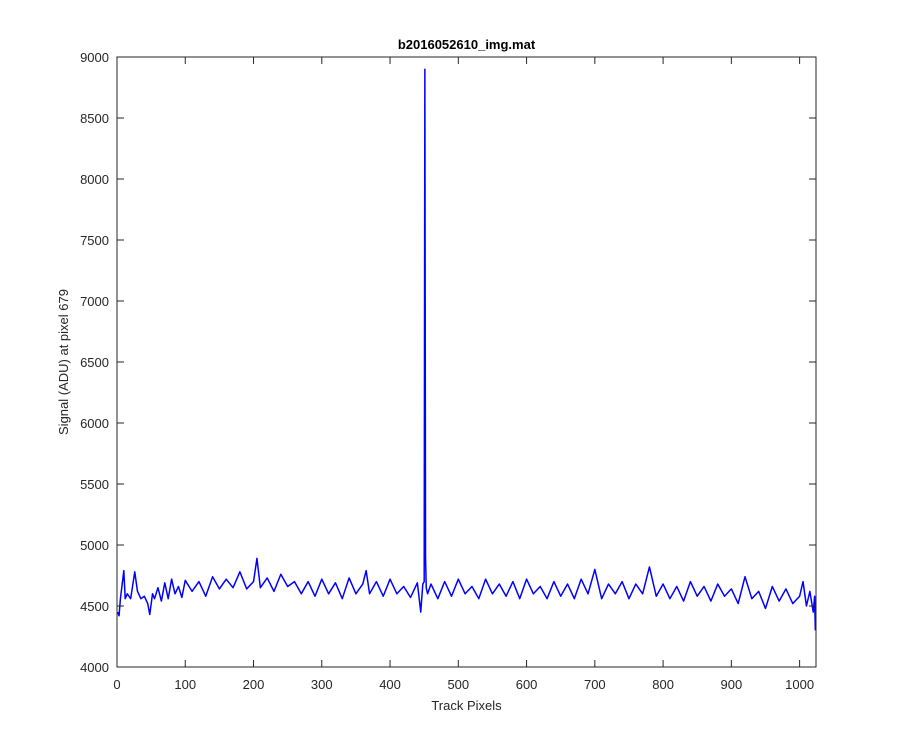 The height and width of the screenshot is (750, 900). I want to click on x-tick-label: 0, so click(116, 684).